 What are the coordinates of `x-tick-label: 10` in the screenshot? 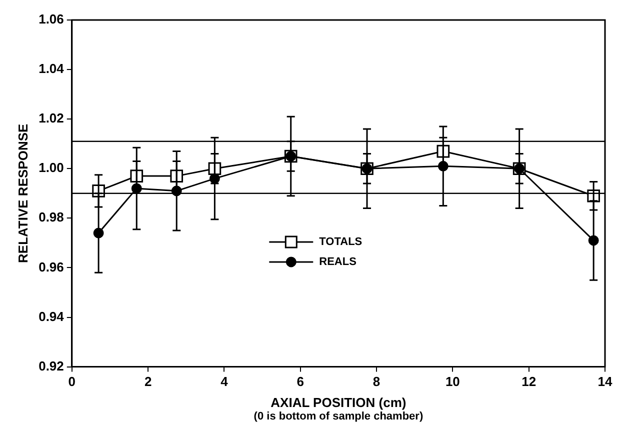 It's located at (452, 382).